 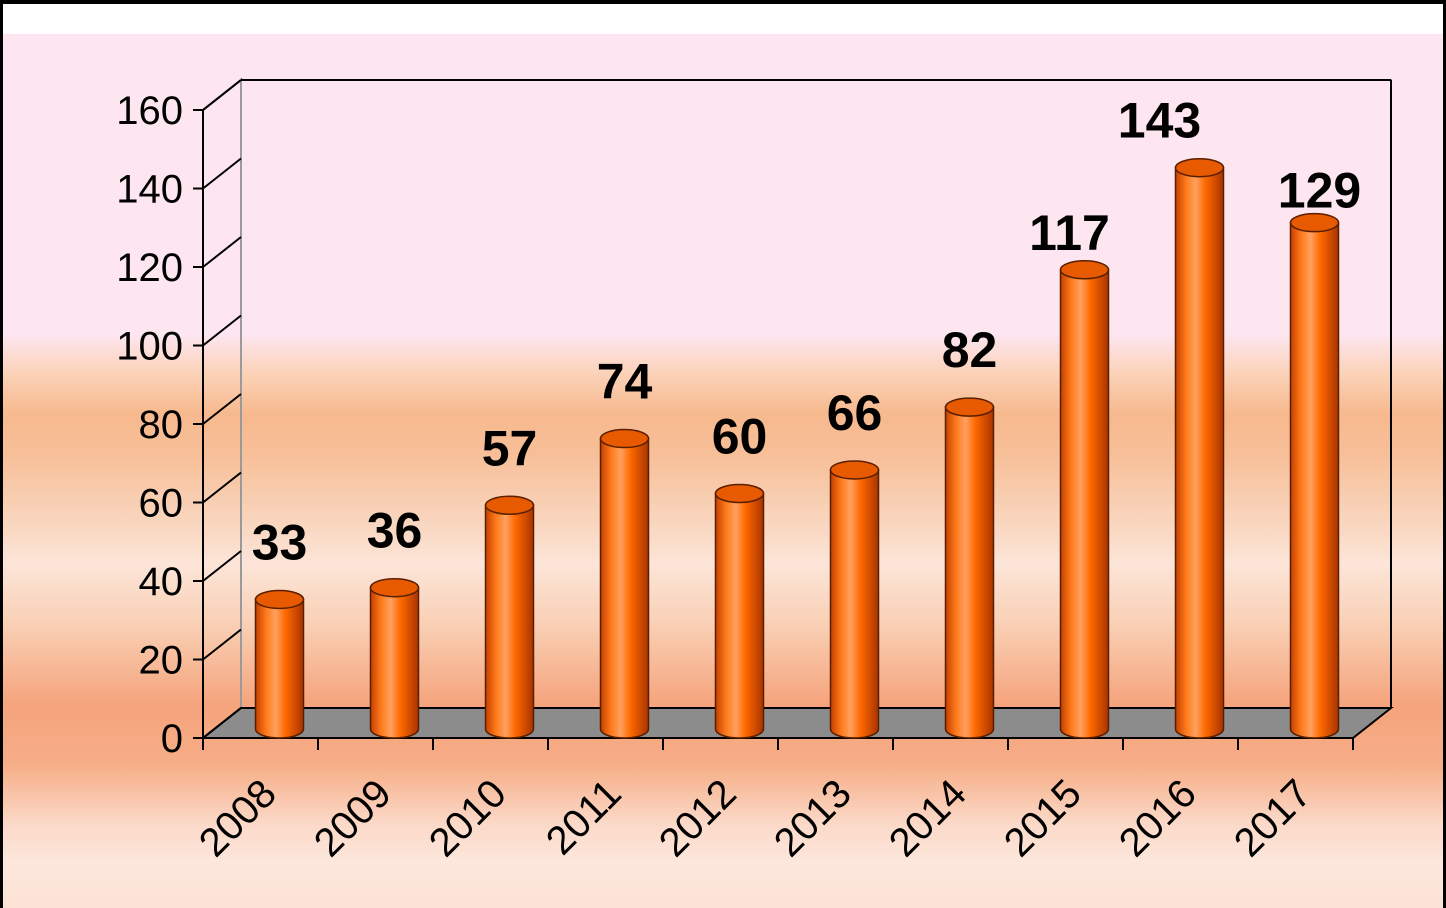 What do you see at coordinates (510, 448) in the screenshot?
I see `data-label: 57` at bounding box center [510, 448].